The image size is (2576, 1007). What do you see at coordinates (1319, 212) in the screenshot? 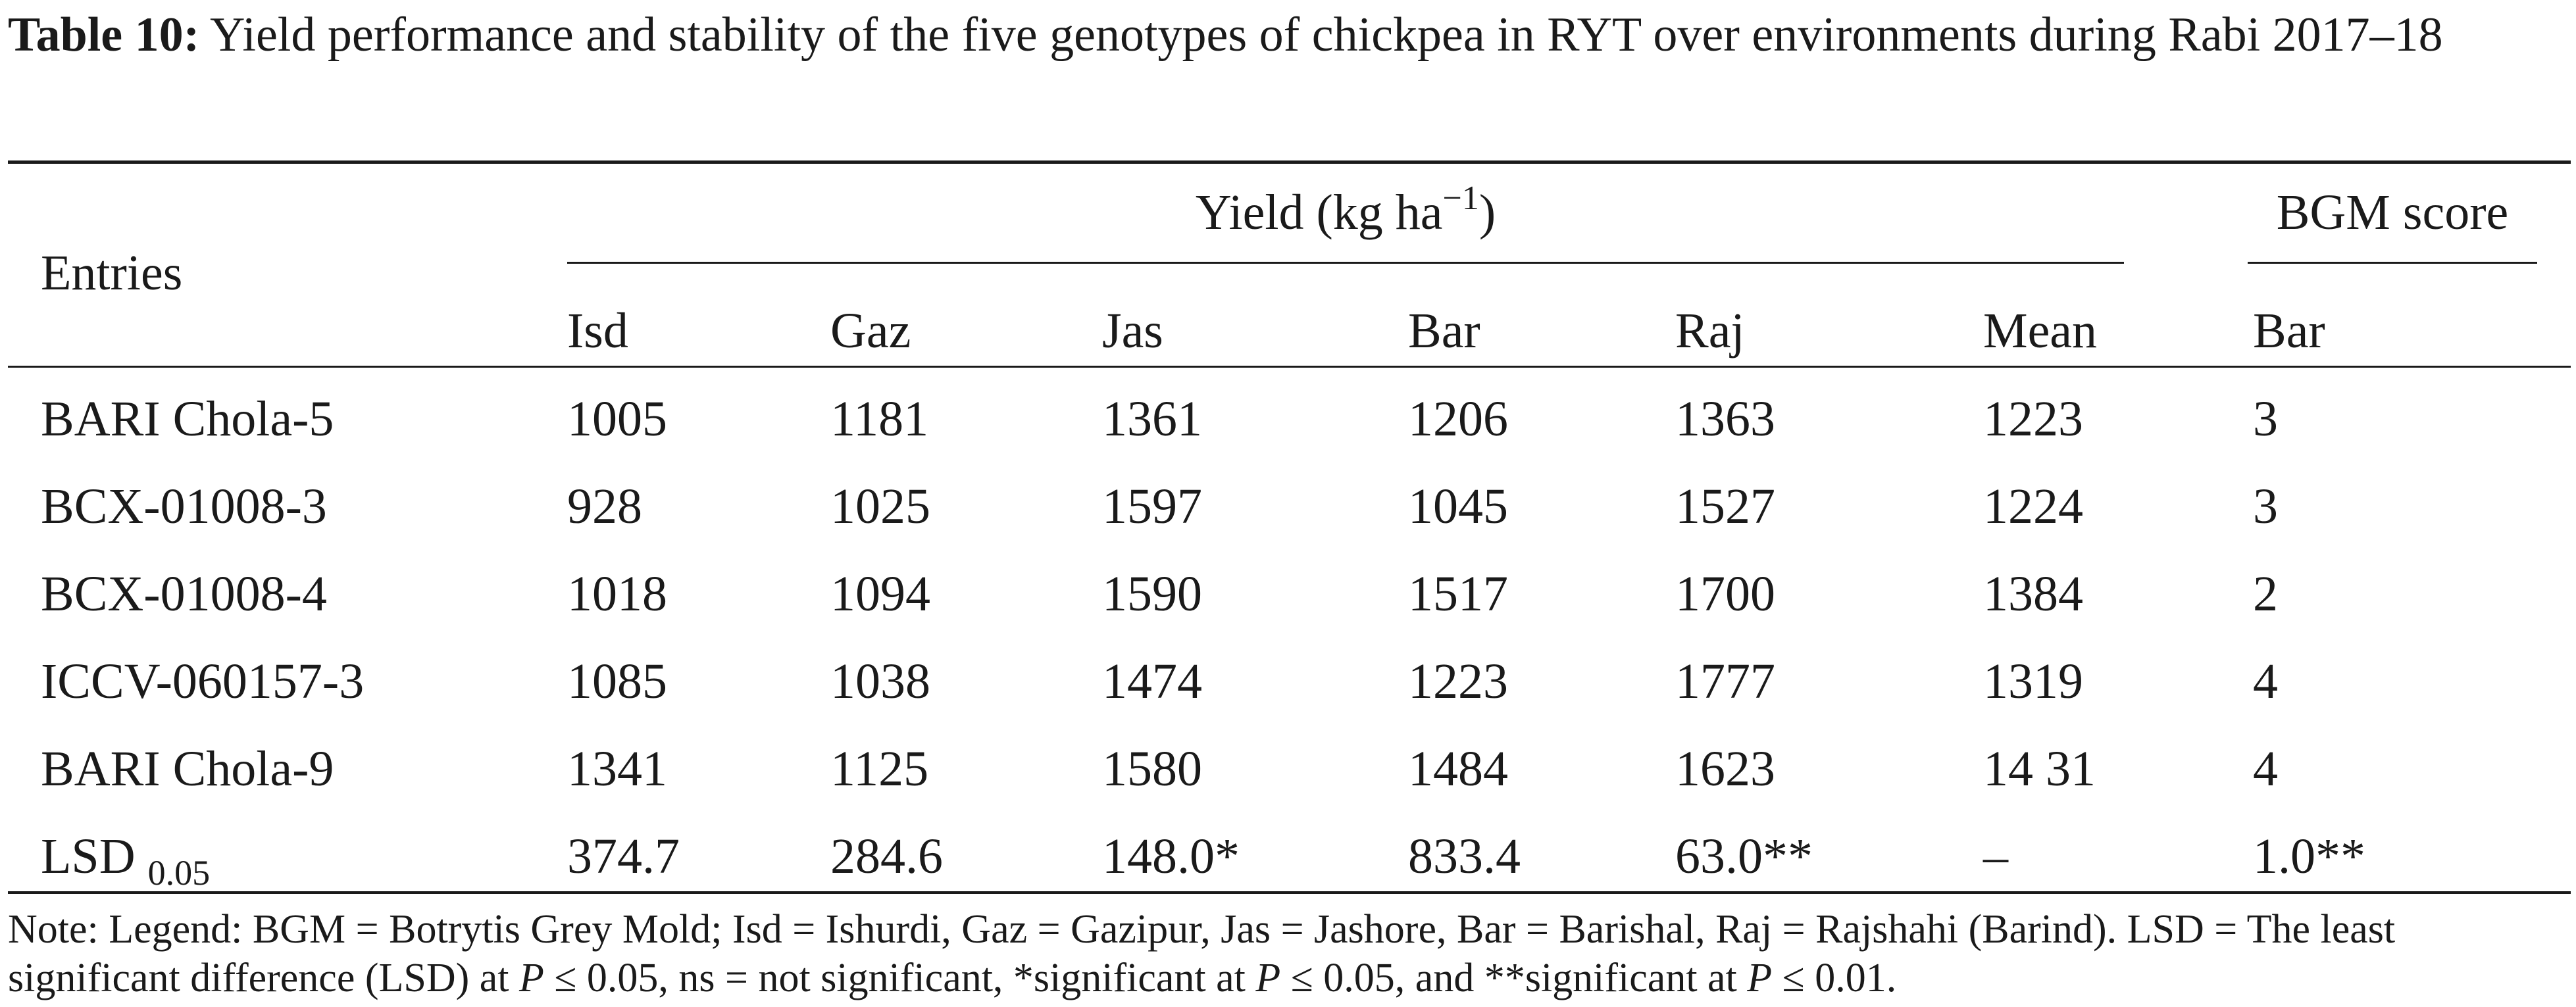
I see `header-yield-text: Yield (kg ha` at bounding box center [1319, 212].